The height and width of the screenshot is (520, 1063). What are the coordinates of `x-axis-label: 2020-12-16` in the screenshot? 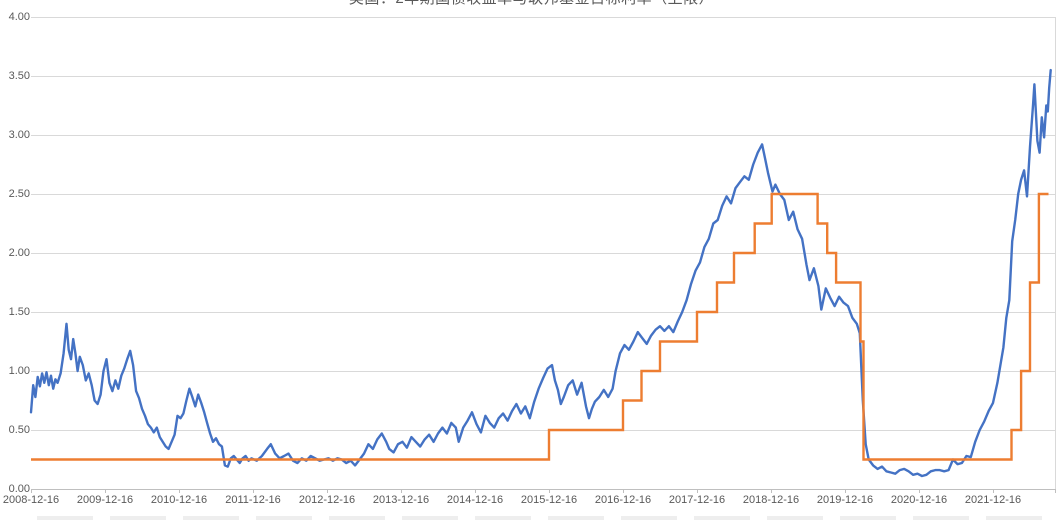 It's located at (919, 500).